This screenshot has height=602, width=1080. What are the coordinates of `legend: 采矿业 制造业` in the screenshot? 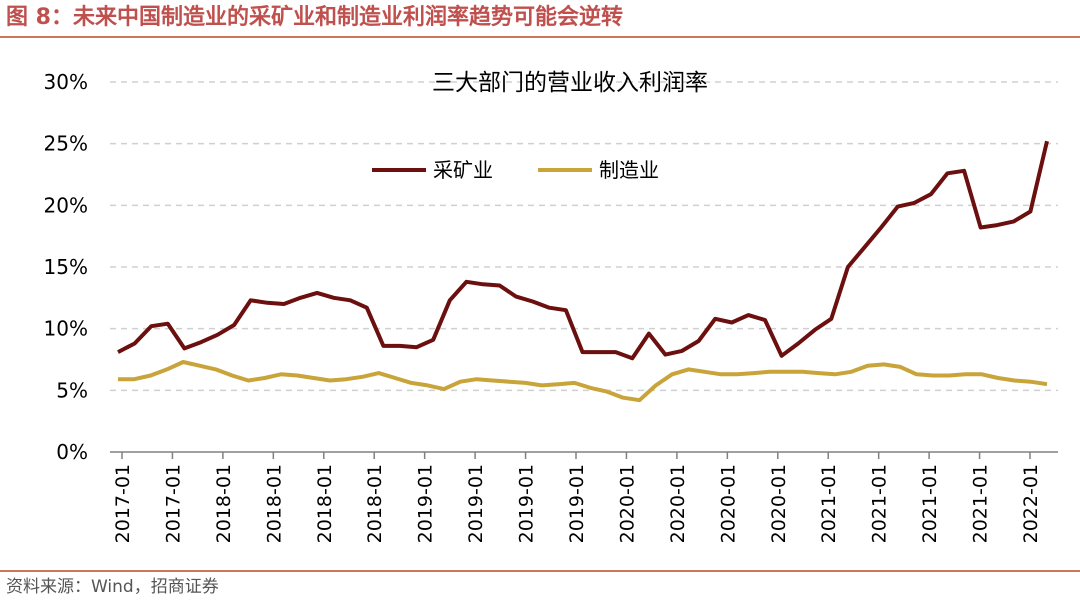 It's located at (515, 170).